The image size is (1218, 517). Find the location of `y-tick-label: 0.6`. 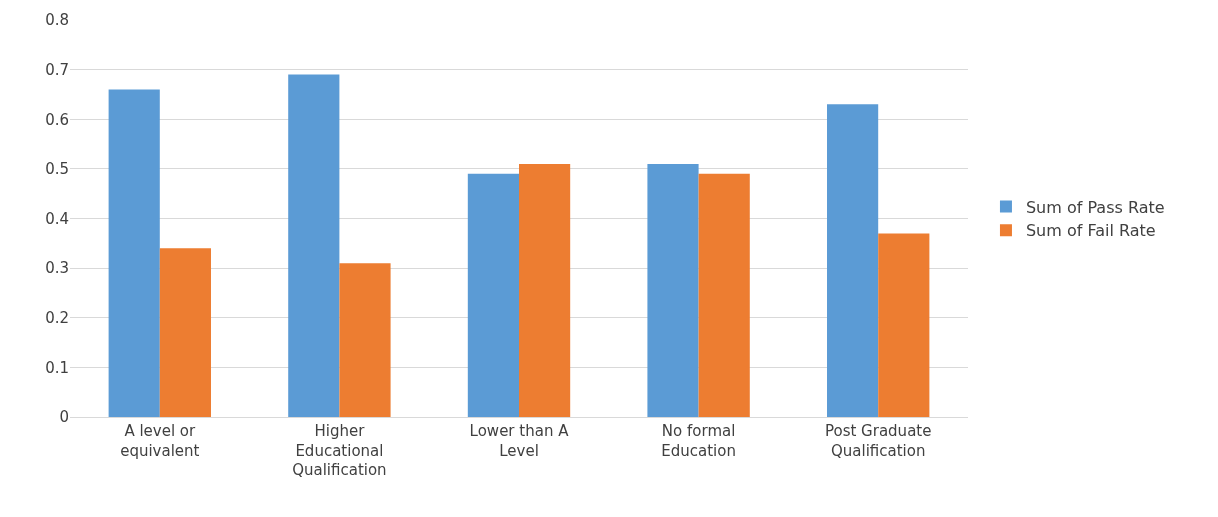

y-tick-label: 0.6 is located at coordinates (57, 119).